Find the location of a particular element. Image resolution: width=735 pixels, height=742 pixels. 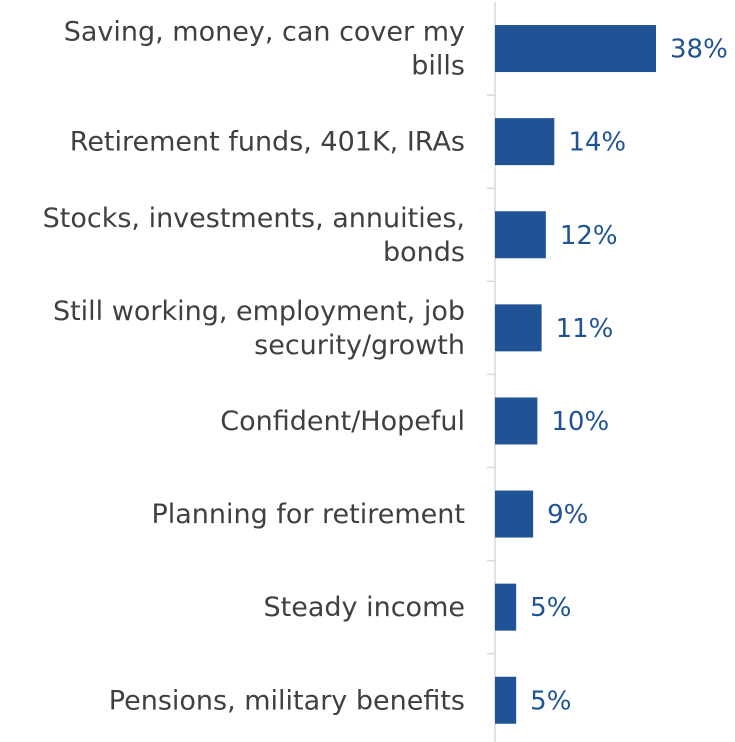

category-label-8: Pensions, military benefits is located at coordinates (287, 700).